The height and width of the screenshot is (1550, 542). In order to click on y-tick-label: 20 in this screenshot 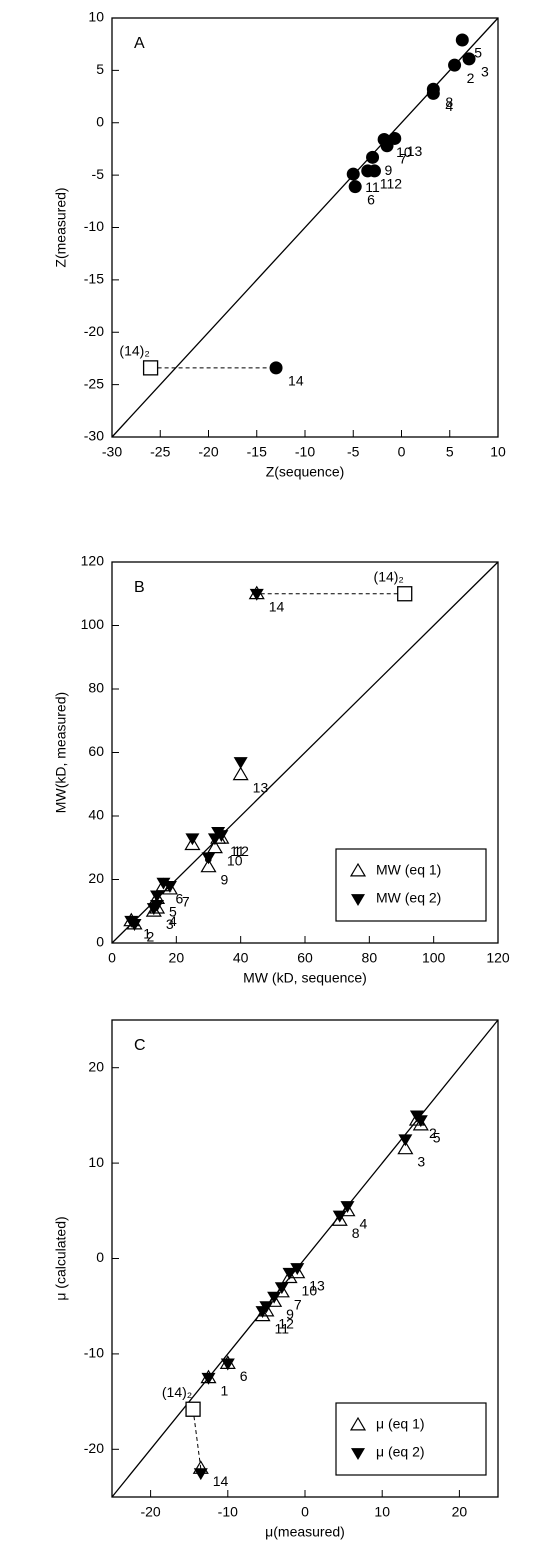, I will do `click(96, 878)`.